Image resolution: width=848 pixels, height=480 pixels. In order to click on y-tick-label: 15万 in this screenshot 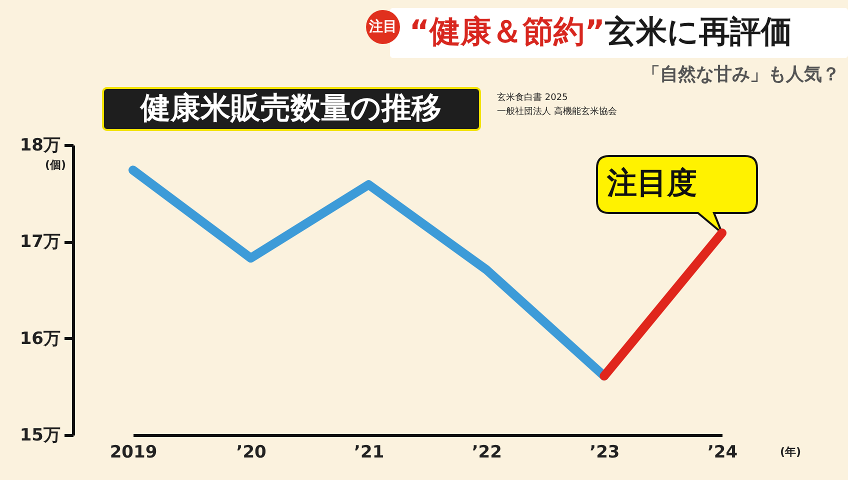, I will do `click(40, 436)`.